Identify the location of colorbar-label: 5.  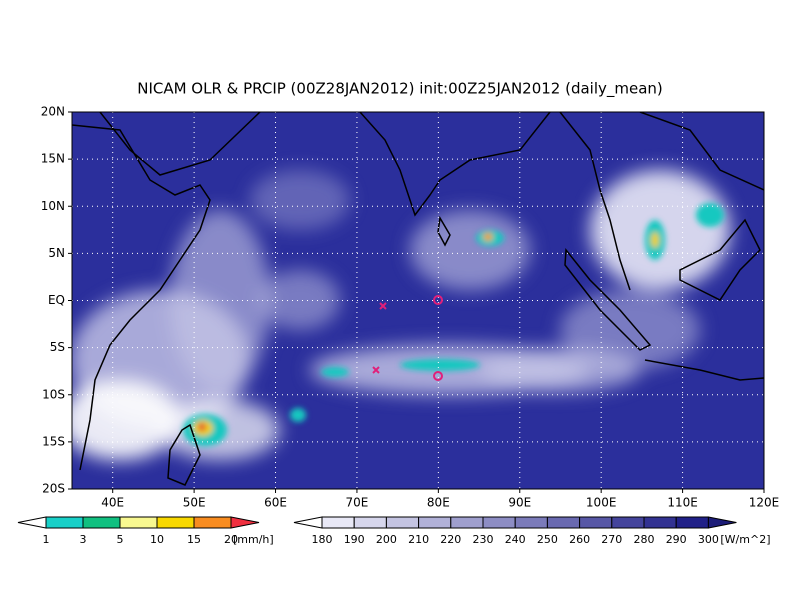
(120, 539).